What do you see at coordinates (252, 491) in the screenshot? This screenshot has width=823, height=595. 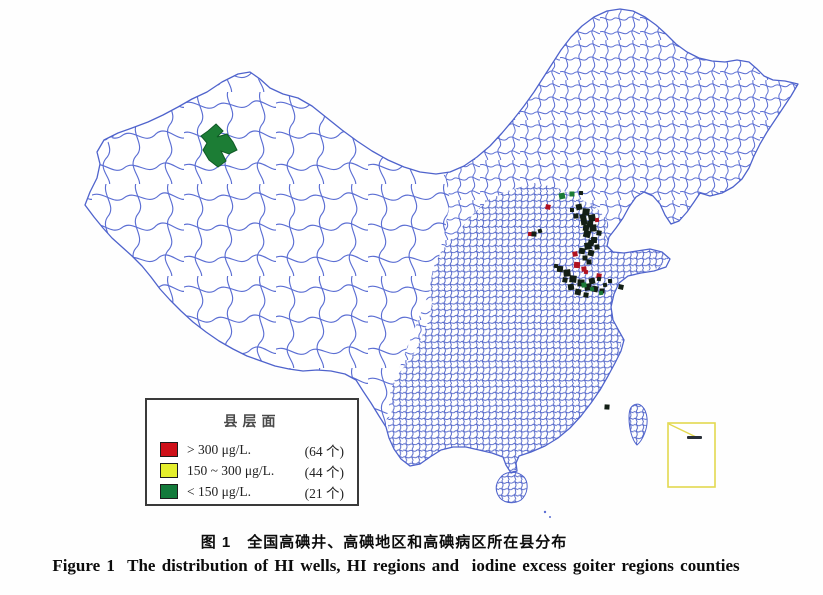 I see `legend-item-lt150: < 150 μg/L. (21 个)` at bounding box center [252, 491].